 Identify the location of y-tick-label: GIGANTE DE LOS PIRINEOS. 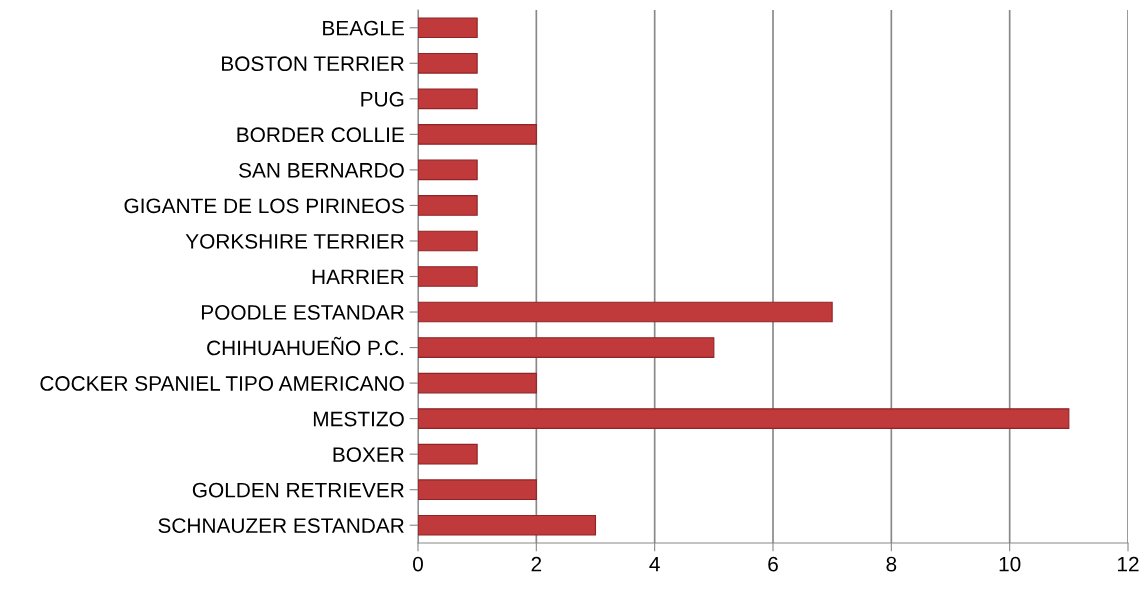
(264, 206).